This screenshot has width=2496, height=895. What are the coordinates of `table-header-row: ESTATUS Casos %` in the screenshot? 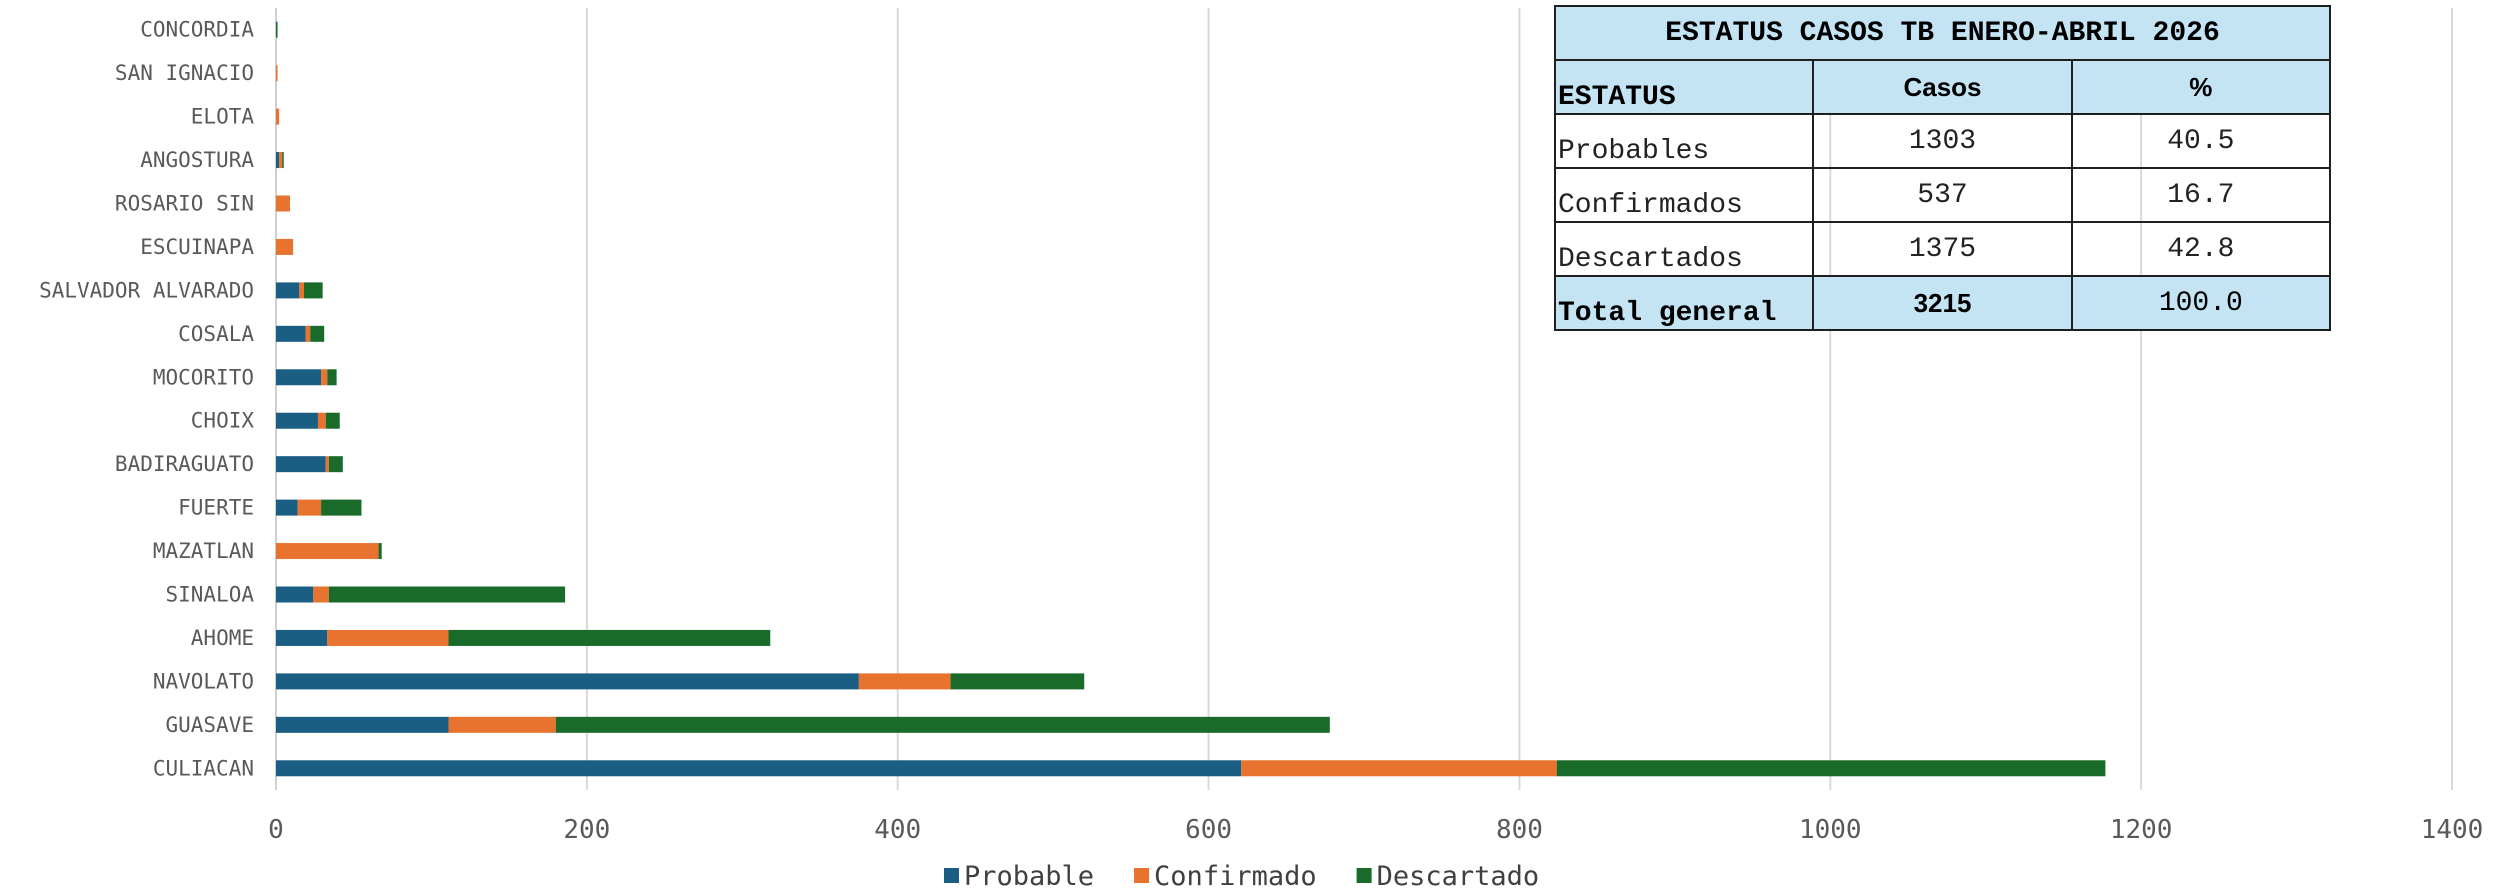 It's located at (1942, 87).